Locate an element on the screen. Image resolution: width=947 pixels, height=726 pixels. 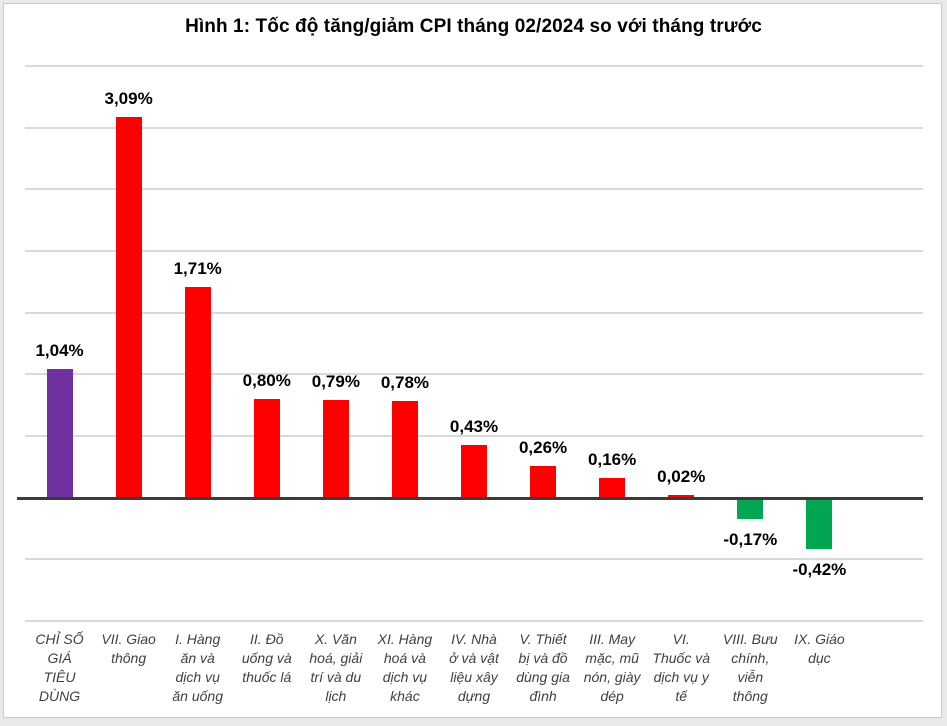
category-label: IV. Nhà ở và vật liệu xây dựng is located at coordinates (474, 667).